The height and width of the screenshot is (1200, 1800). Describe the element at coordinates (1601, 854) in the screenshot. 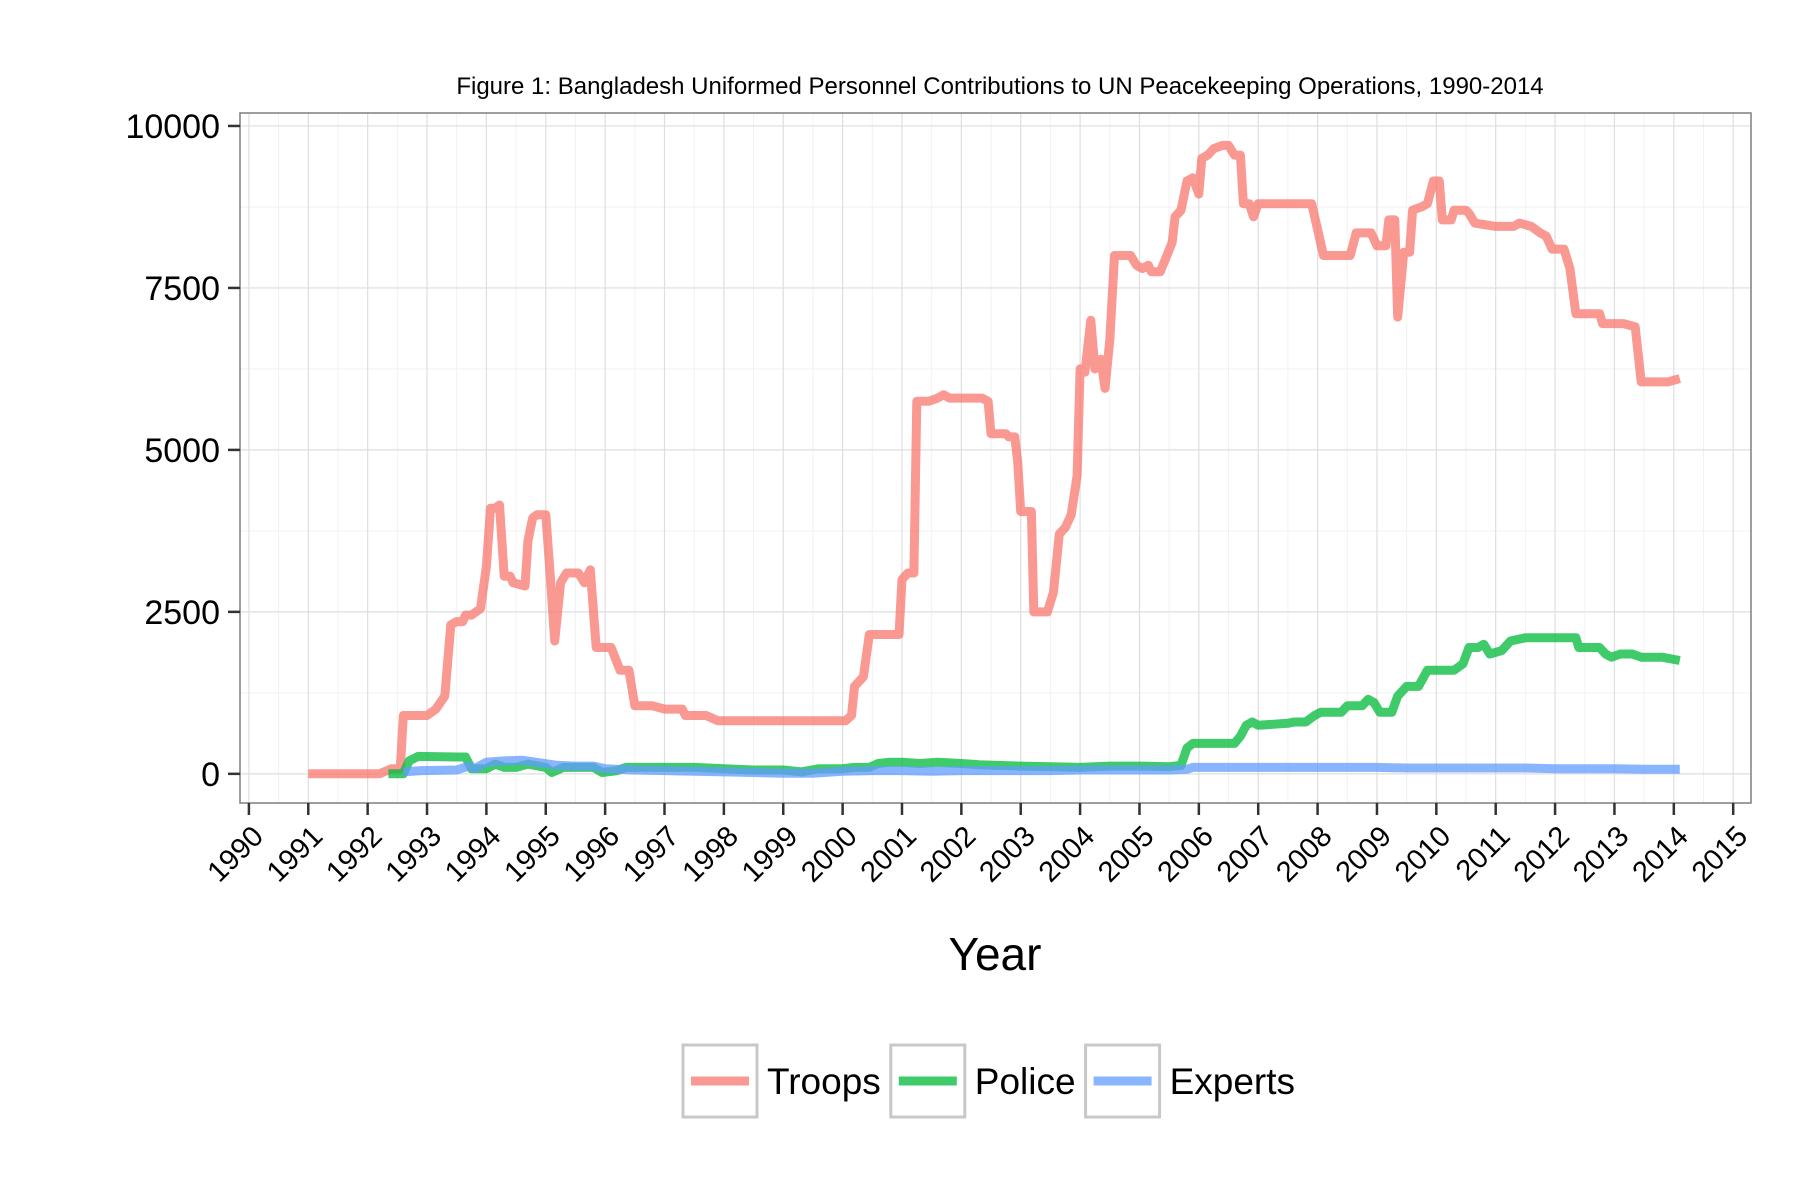

I see `x-tick-label: 2013` at that location.